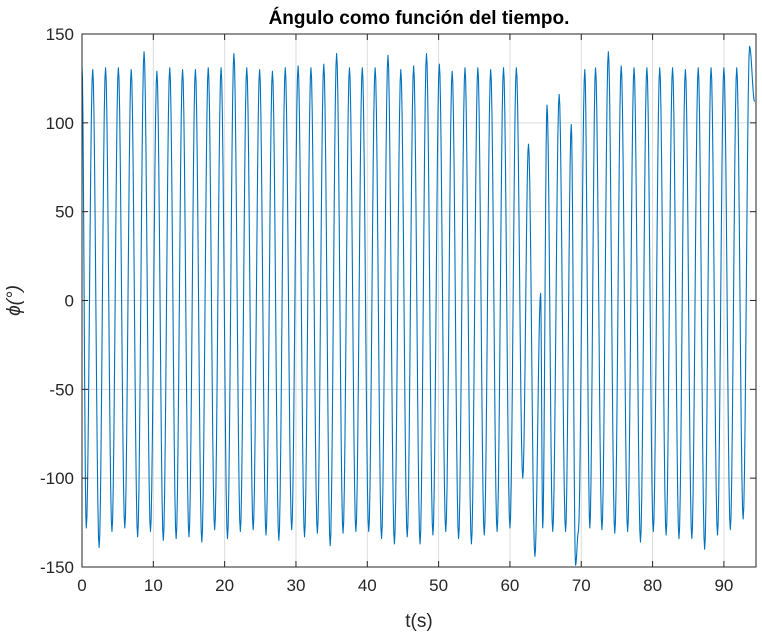  Describe the element at coordinates (81, 585) in the screenshot. I see `x-tick-label: 0` at that location.